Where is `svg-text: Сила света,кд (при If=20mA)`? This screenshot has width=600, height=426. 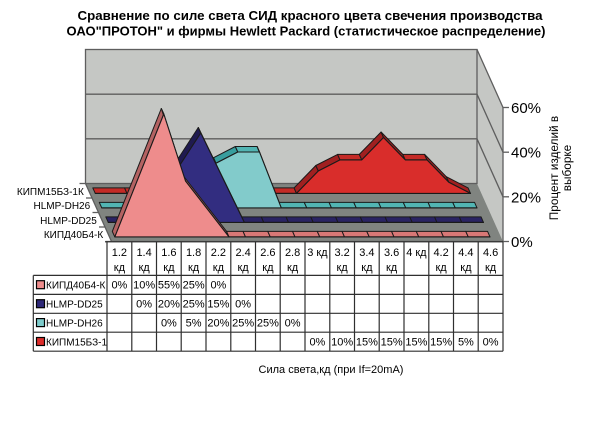 svg-text: Сила света,кд (при If=20mA) is located at coordinates (331, 370).